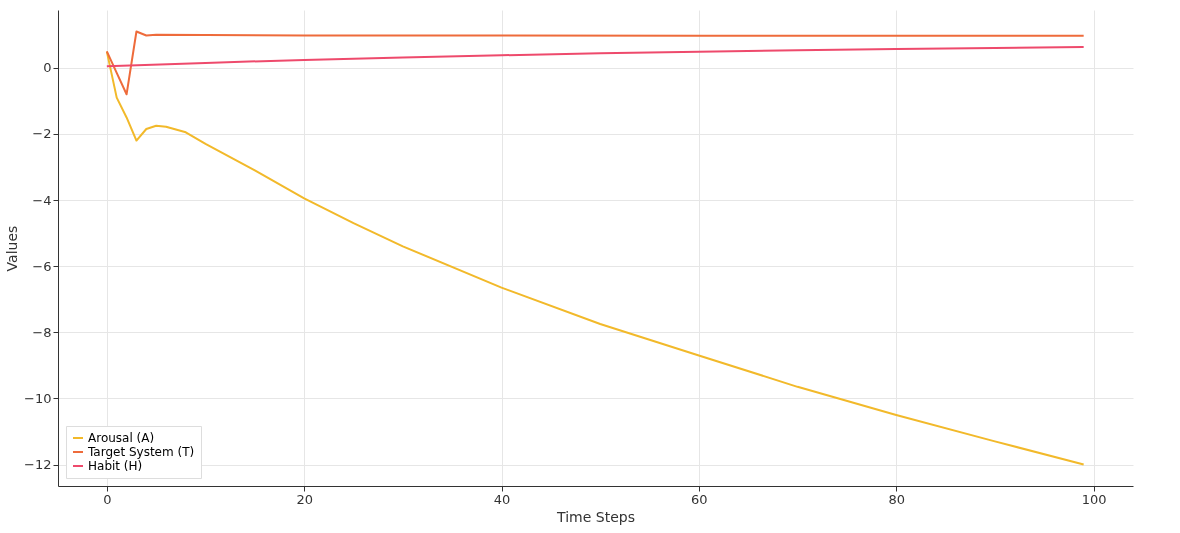  Describe the element at coordinates (304, 499) in the screenshot. I see `x-tick-label: 20` at that location.